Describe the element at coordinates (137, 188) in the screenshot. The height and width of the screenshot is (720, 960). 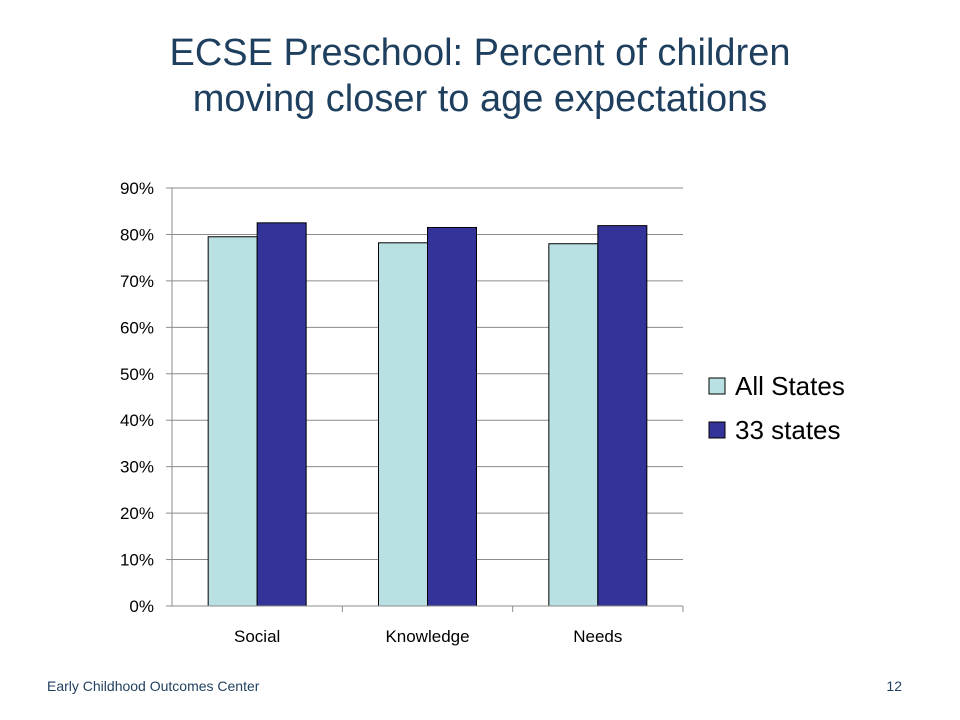
I see `y-tick-label: 90%` at that location.